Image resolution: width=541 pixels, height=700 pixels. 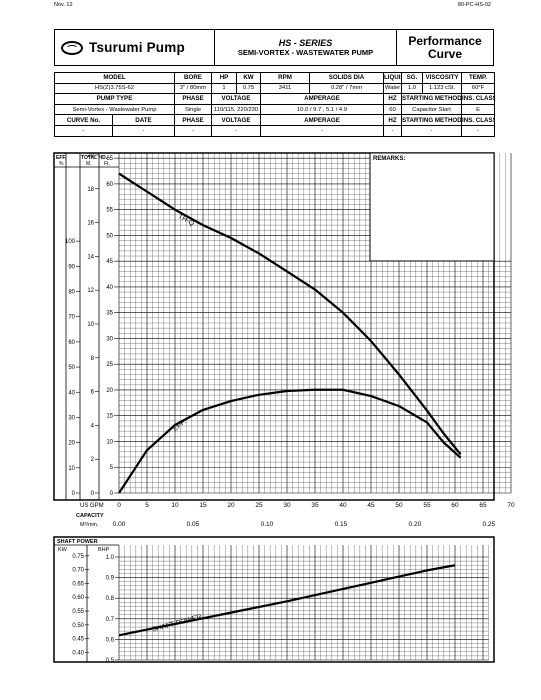 What do you see at coordinates (71, 267) in the screenshot?
I see `eff-tick-label: 90` at bounding box center [71, 267].